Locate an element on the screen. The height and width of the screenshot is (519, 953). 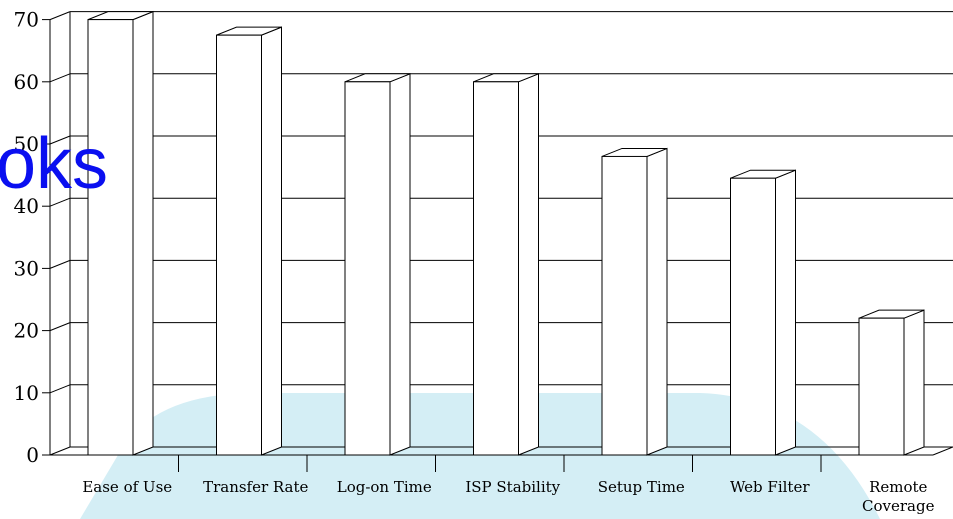
x-tick-label: Setup Time is located at coordinates (641, 487).